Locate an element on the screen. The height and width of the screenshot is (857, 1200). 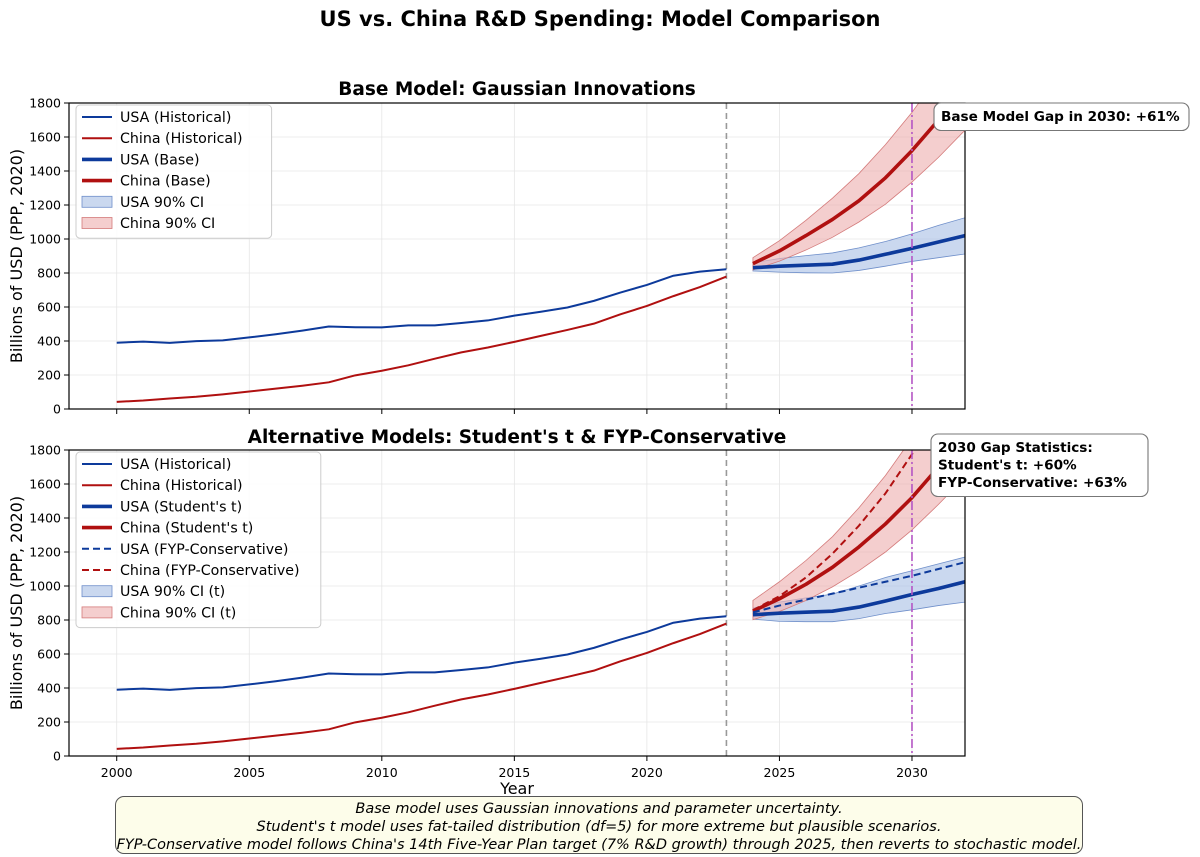
legend-label: China 90% CI (t) is located at coordinates (178, 613).